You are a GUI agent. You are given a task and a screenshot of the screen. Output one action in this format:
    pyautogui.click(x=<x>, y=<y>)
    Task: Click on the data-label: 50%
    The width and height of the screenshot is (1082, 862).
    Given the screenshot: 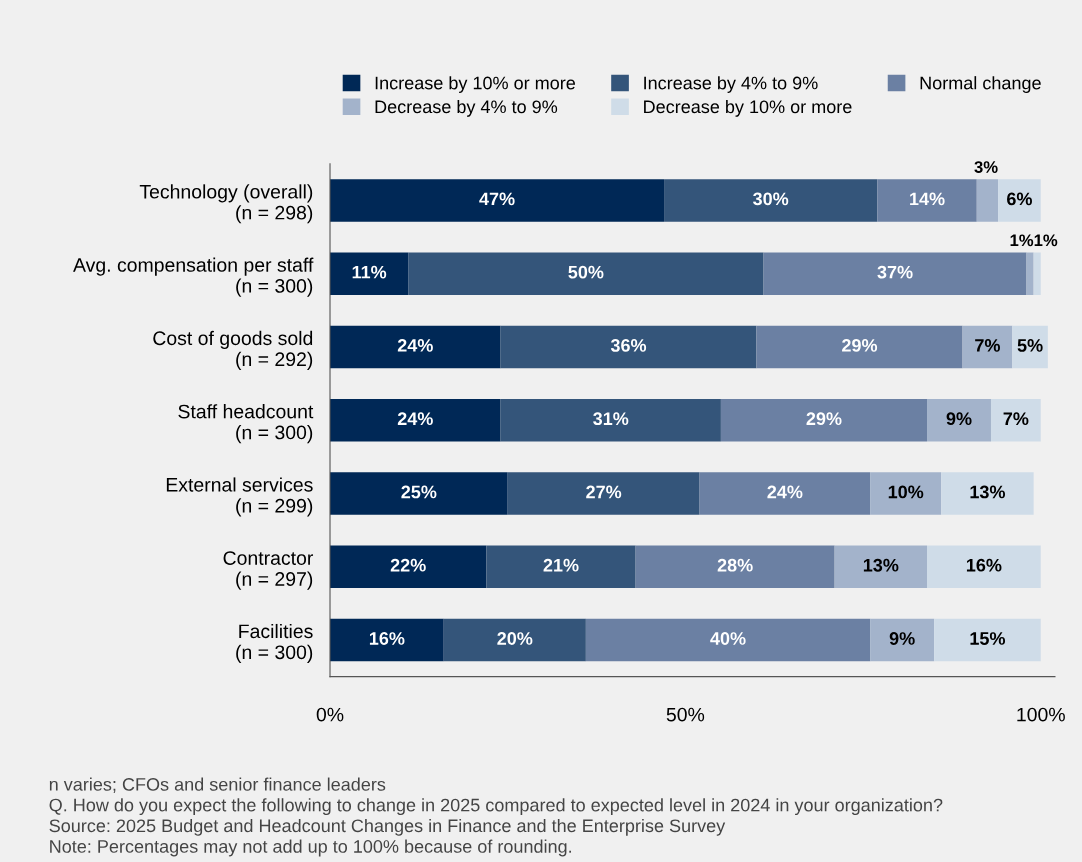 What is the action you would take?
    pyautogui.click(x=586, y=272)
    